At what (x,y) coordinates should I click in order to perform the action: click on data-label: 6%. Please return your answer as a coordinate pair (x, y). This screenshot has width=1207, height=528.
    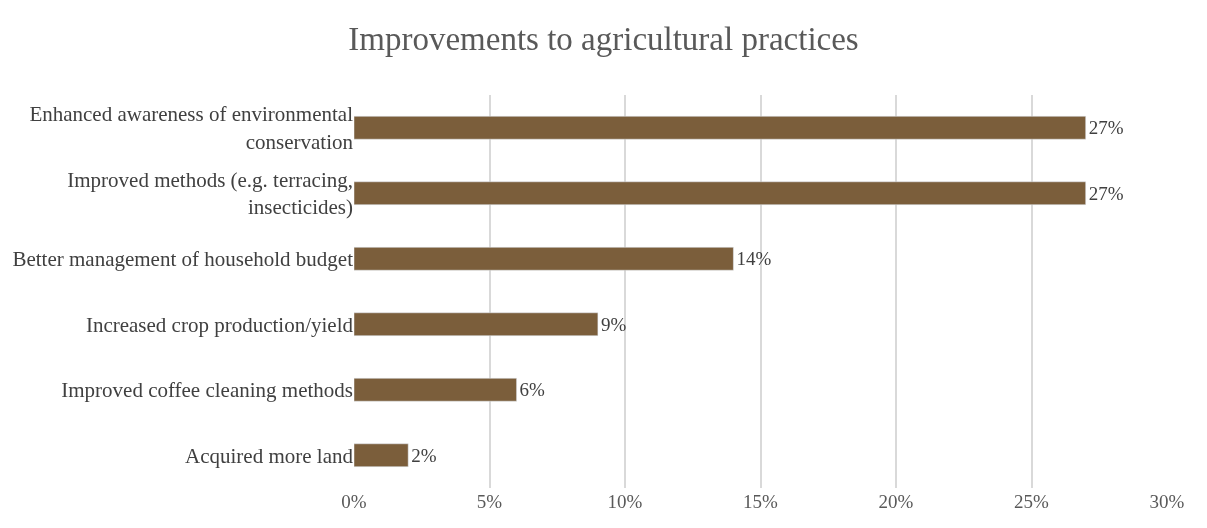
    Looking at the image, I should click on (532, 390).